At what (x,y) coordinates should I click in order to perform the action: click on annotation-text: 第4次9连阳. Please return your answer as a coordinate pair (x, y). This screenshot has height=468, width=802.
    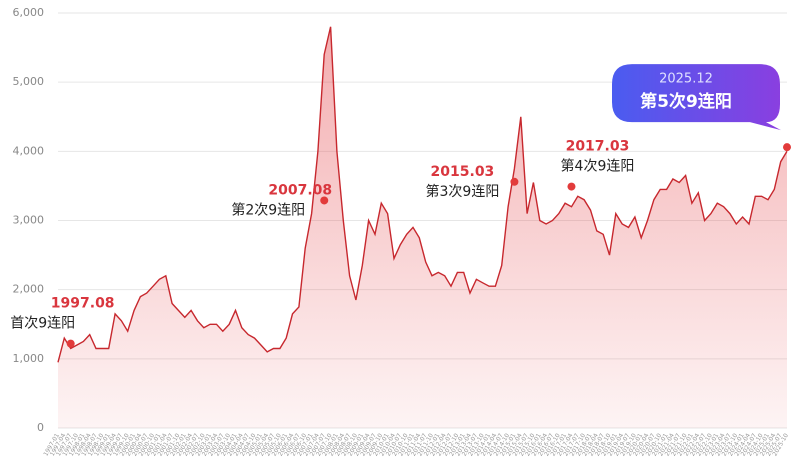
    Looking at the image, I should click on (598, 166).